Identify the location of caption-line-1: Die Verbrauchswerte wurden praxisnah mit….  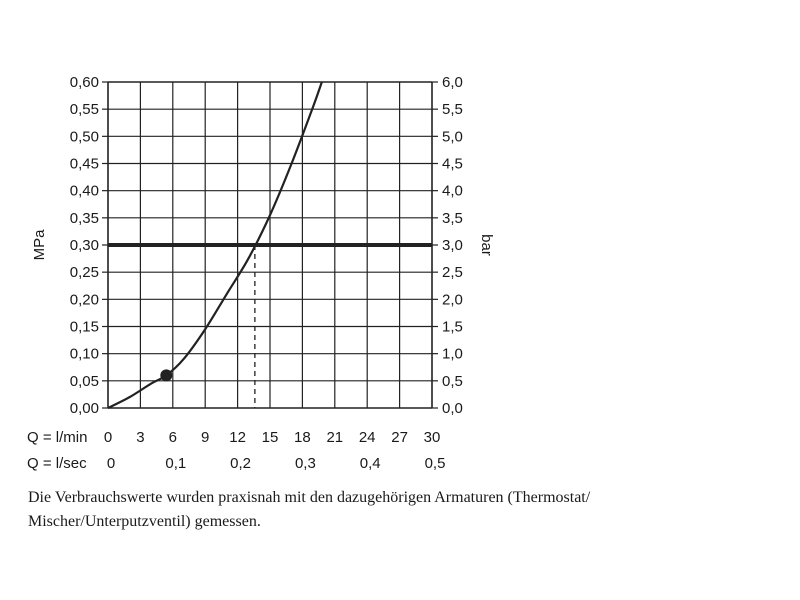
(309, 497).